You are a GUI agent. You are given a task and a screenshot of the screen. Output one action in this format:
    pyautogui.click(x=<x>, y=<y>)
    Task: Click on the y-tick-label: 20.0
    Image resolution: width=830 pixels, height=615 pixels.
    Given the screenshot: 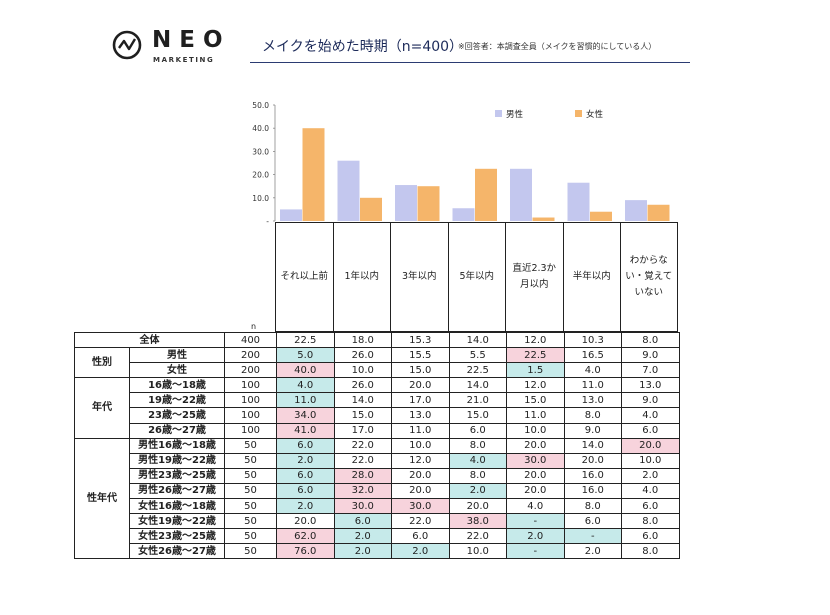 What is the action you would take?
    pyautogui.click(x=260, y=175)
    